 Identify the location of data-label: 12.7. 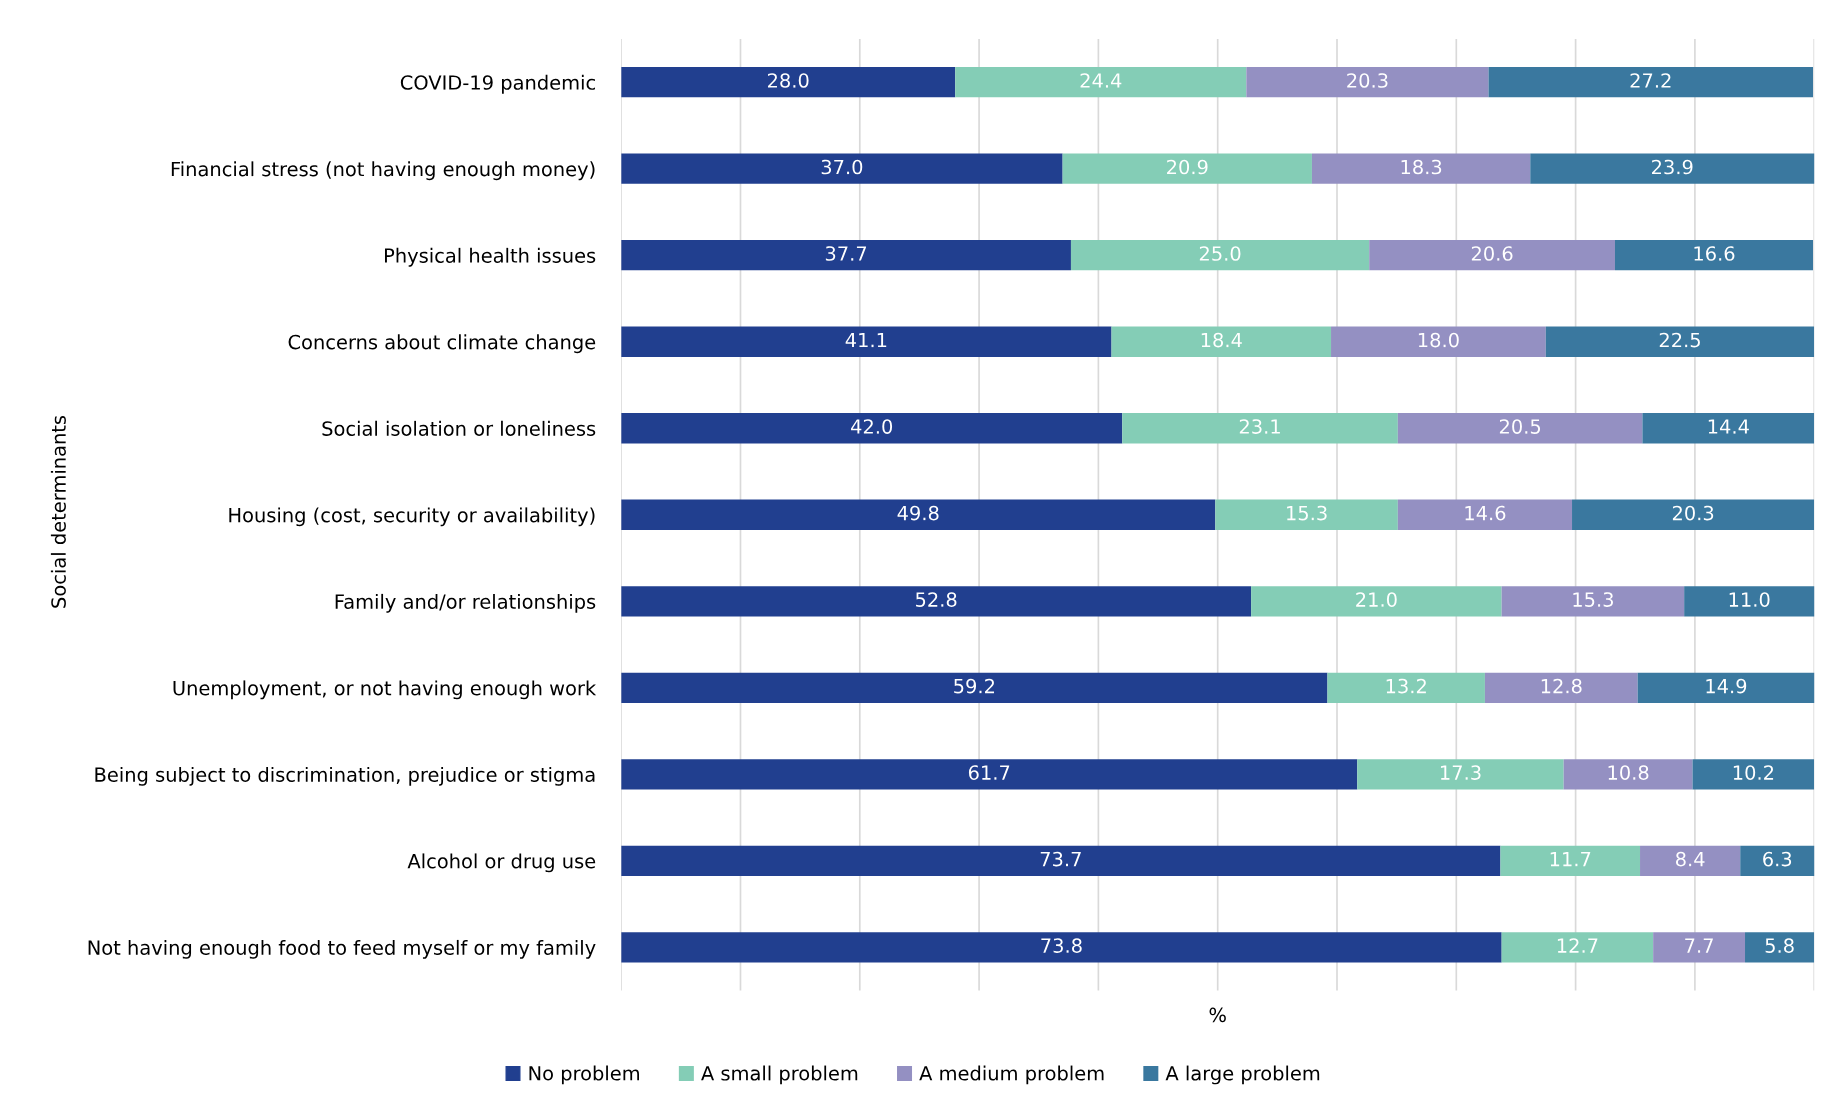
(1577, 945).